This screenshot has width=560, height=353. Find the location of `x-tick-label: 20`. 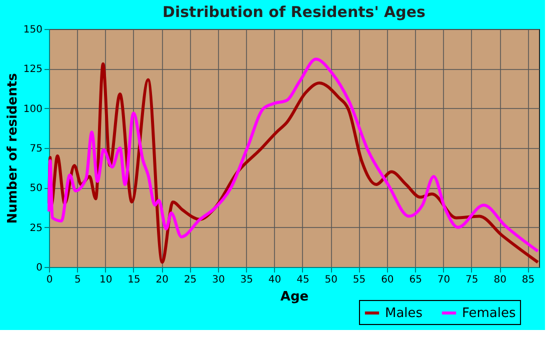

x-tick-label: 20 is located at coordinates (162, 280).